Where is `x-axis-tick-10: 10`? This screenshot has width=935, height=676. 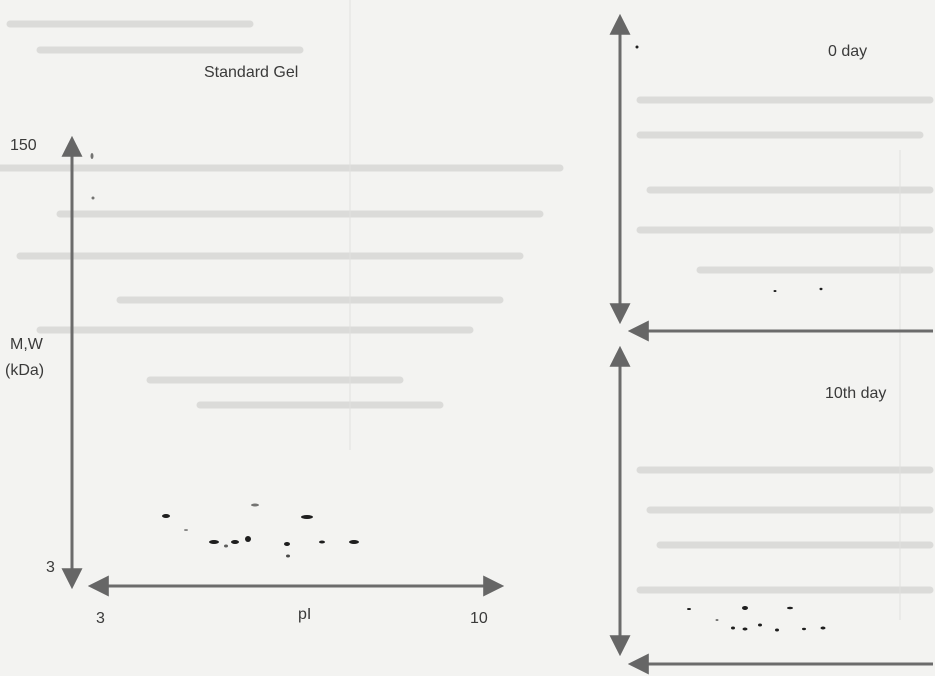
x-axis-tick-10: 10 is located at coordinates (479, 618).